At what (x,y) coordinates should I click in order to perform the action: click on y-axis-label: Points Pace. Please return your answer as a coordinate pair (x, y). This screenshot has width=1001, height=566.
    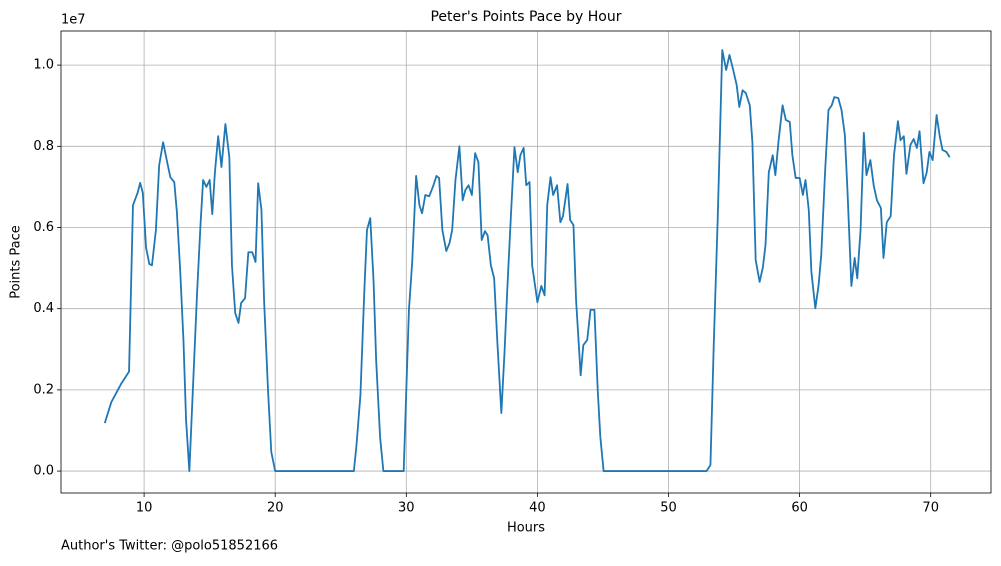
    Looking at the image, I should click on (16, 262).